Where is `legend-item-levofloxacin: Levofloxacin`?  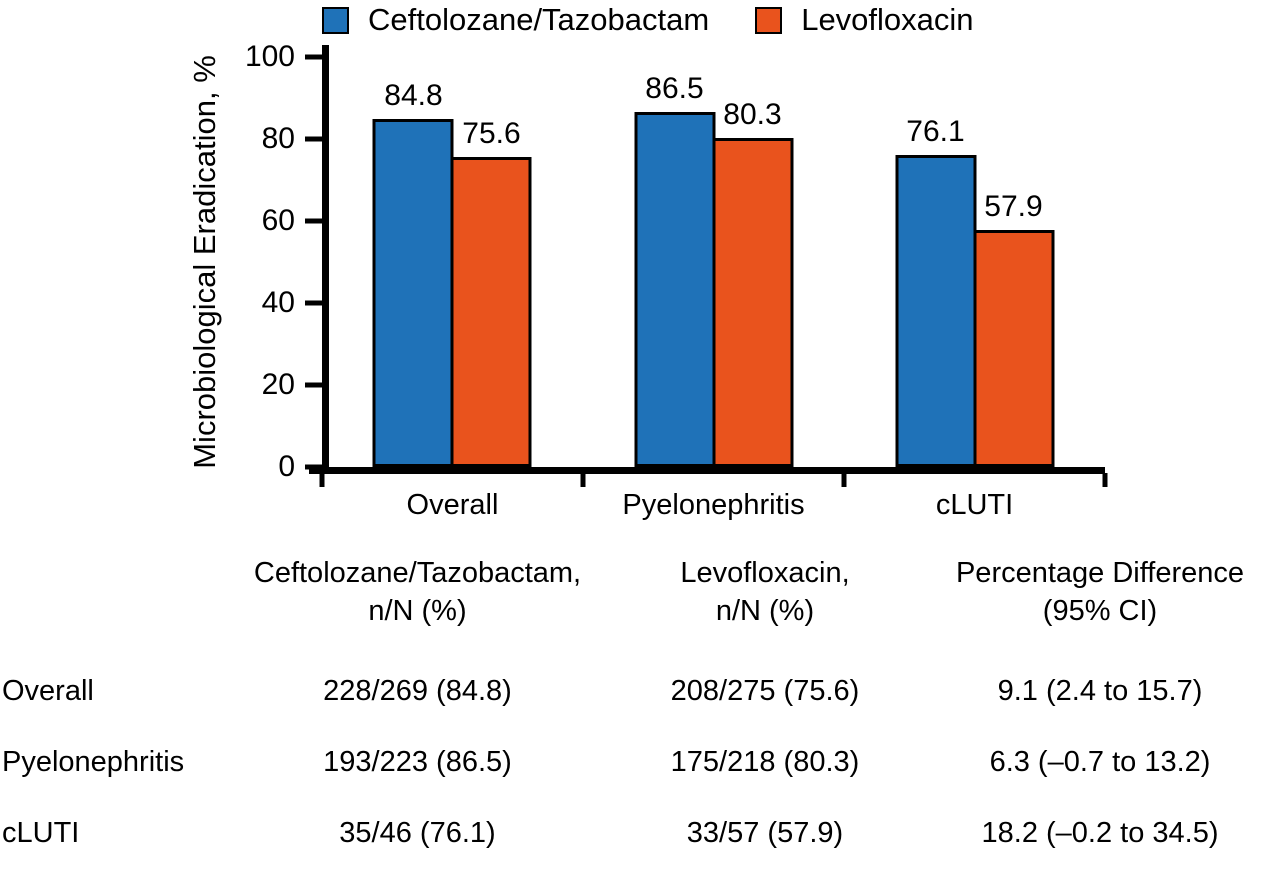
legend-item-levofloxacin: Levofloxacin is located at coordinates (864, 20).